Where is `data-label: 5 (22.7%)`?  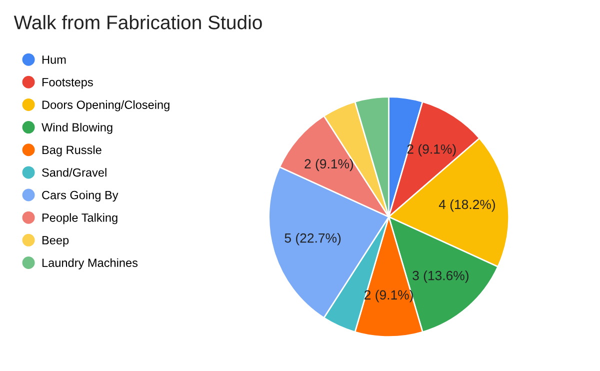
data-label: 5 (22.7%) is located at coordinates (312, 239).